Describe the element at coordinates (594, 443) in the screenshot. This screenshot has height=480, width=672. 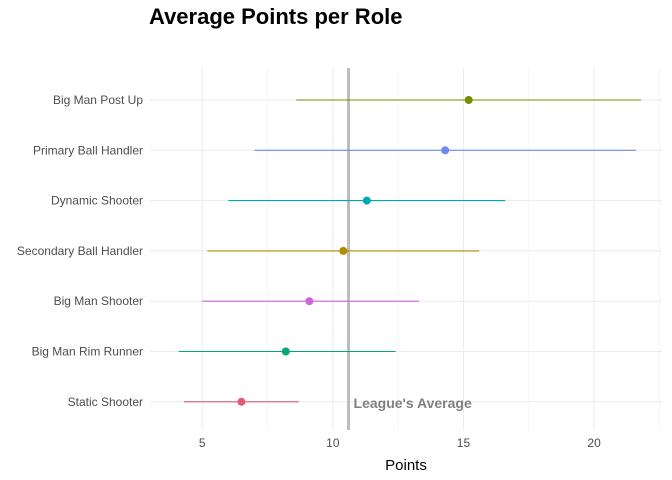
I see `x-tick-label: 20` at that location.